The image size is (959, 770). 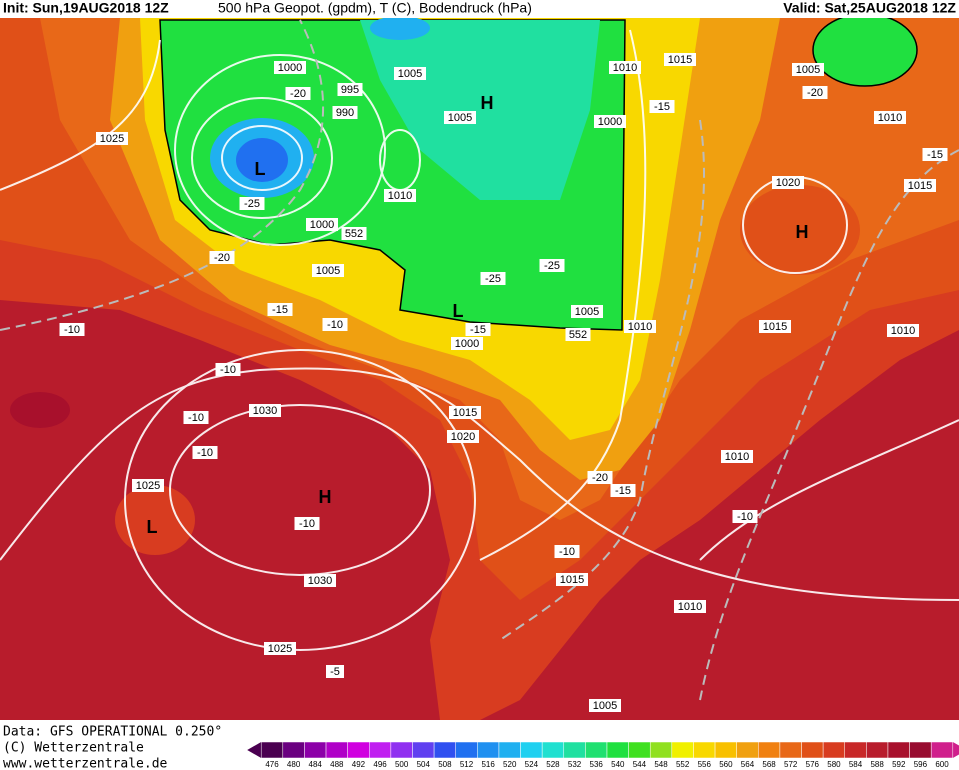 What do you see at coordinates (493, 279) in the screenshot?
I see `contour-label: -25` at bounding box center [493, 279].